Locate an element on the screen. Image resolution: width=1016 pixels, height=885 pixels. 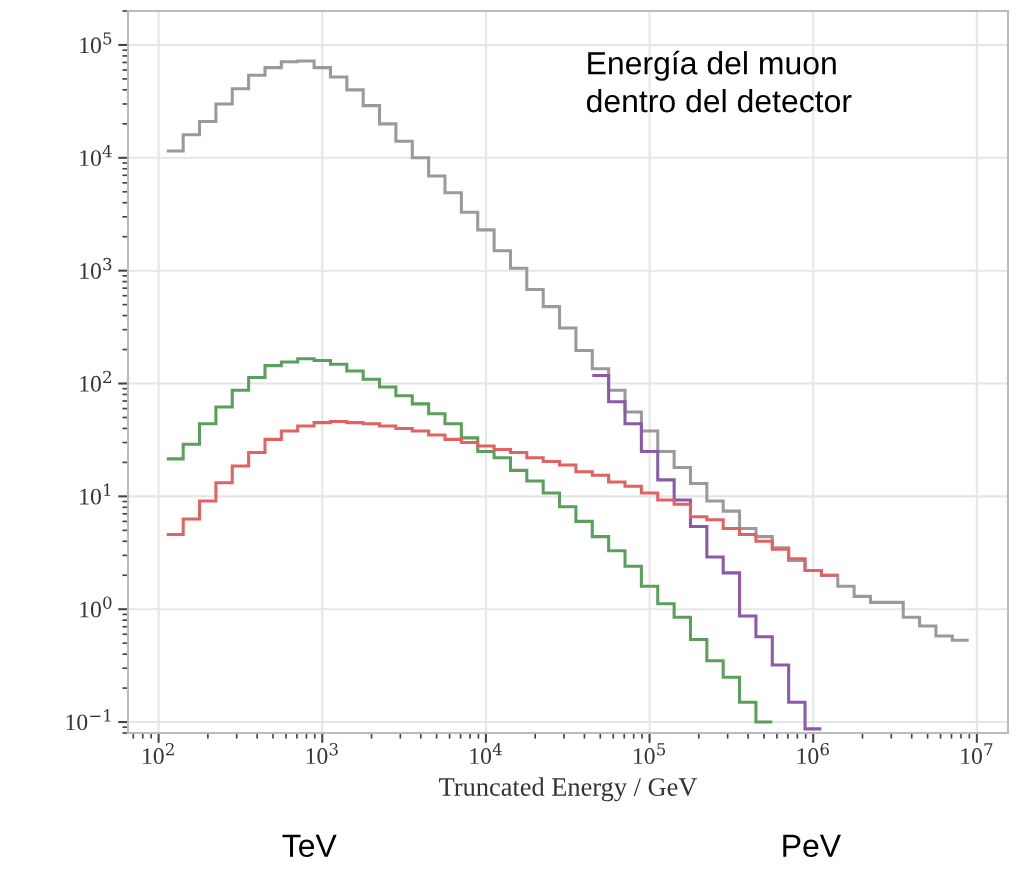
y-tick-label: 10$^{−1}$ is located at coordinates (88, 720).